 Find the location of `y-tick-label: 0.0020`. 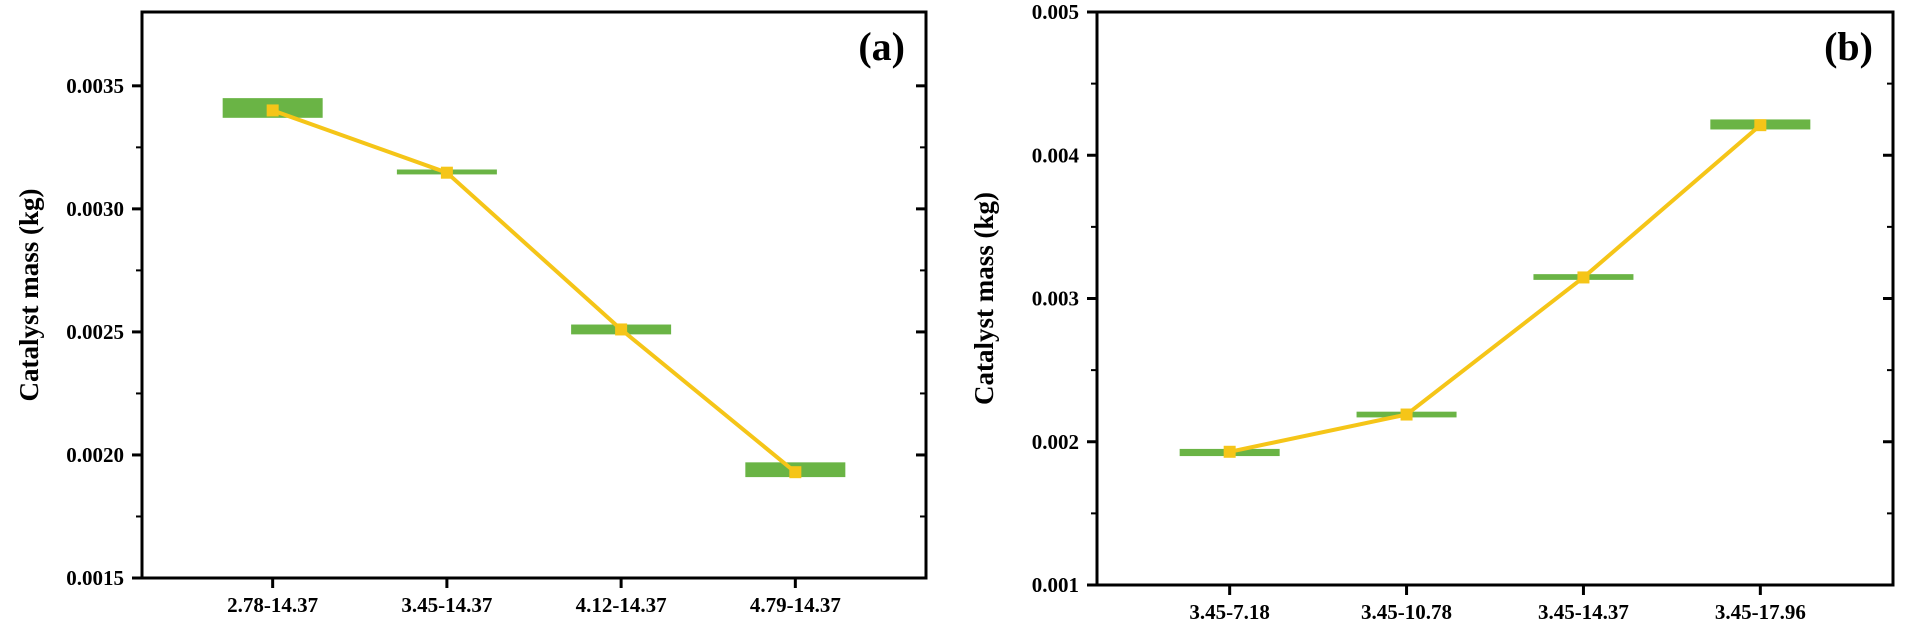

y-tick-label: 0.0020 is located at coordinates (95, 455).